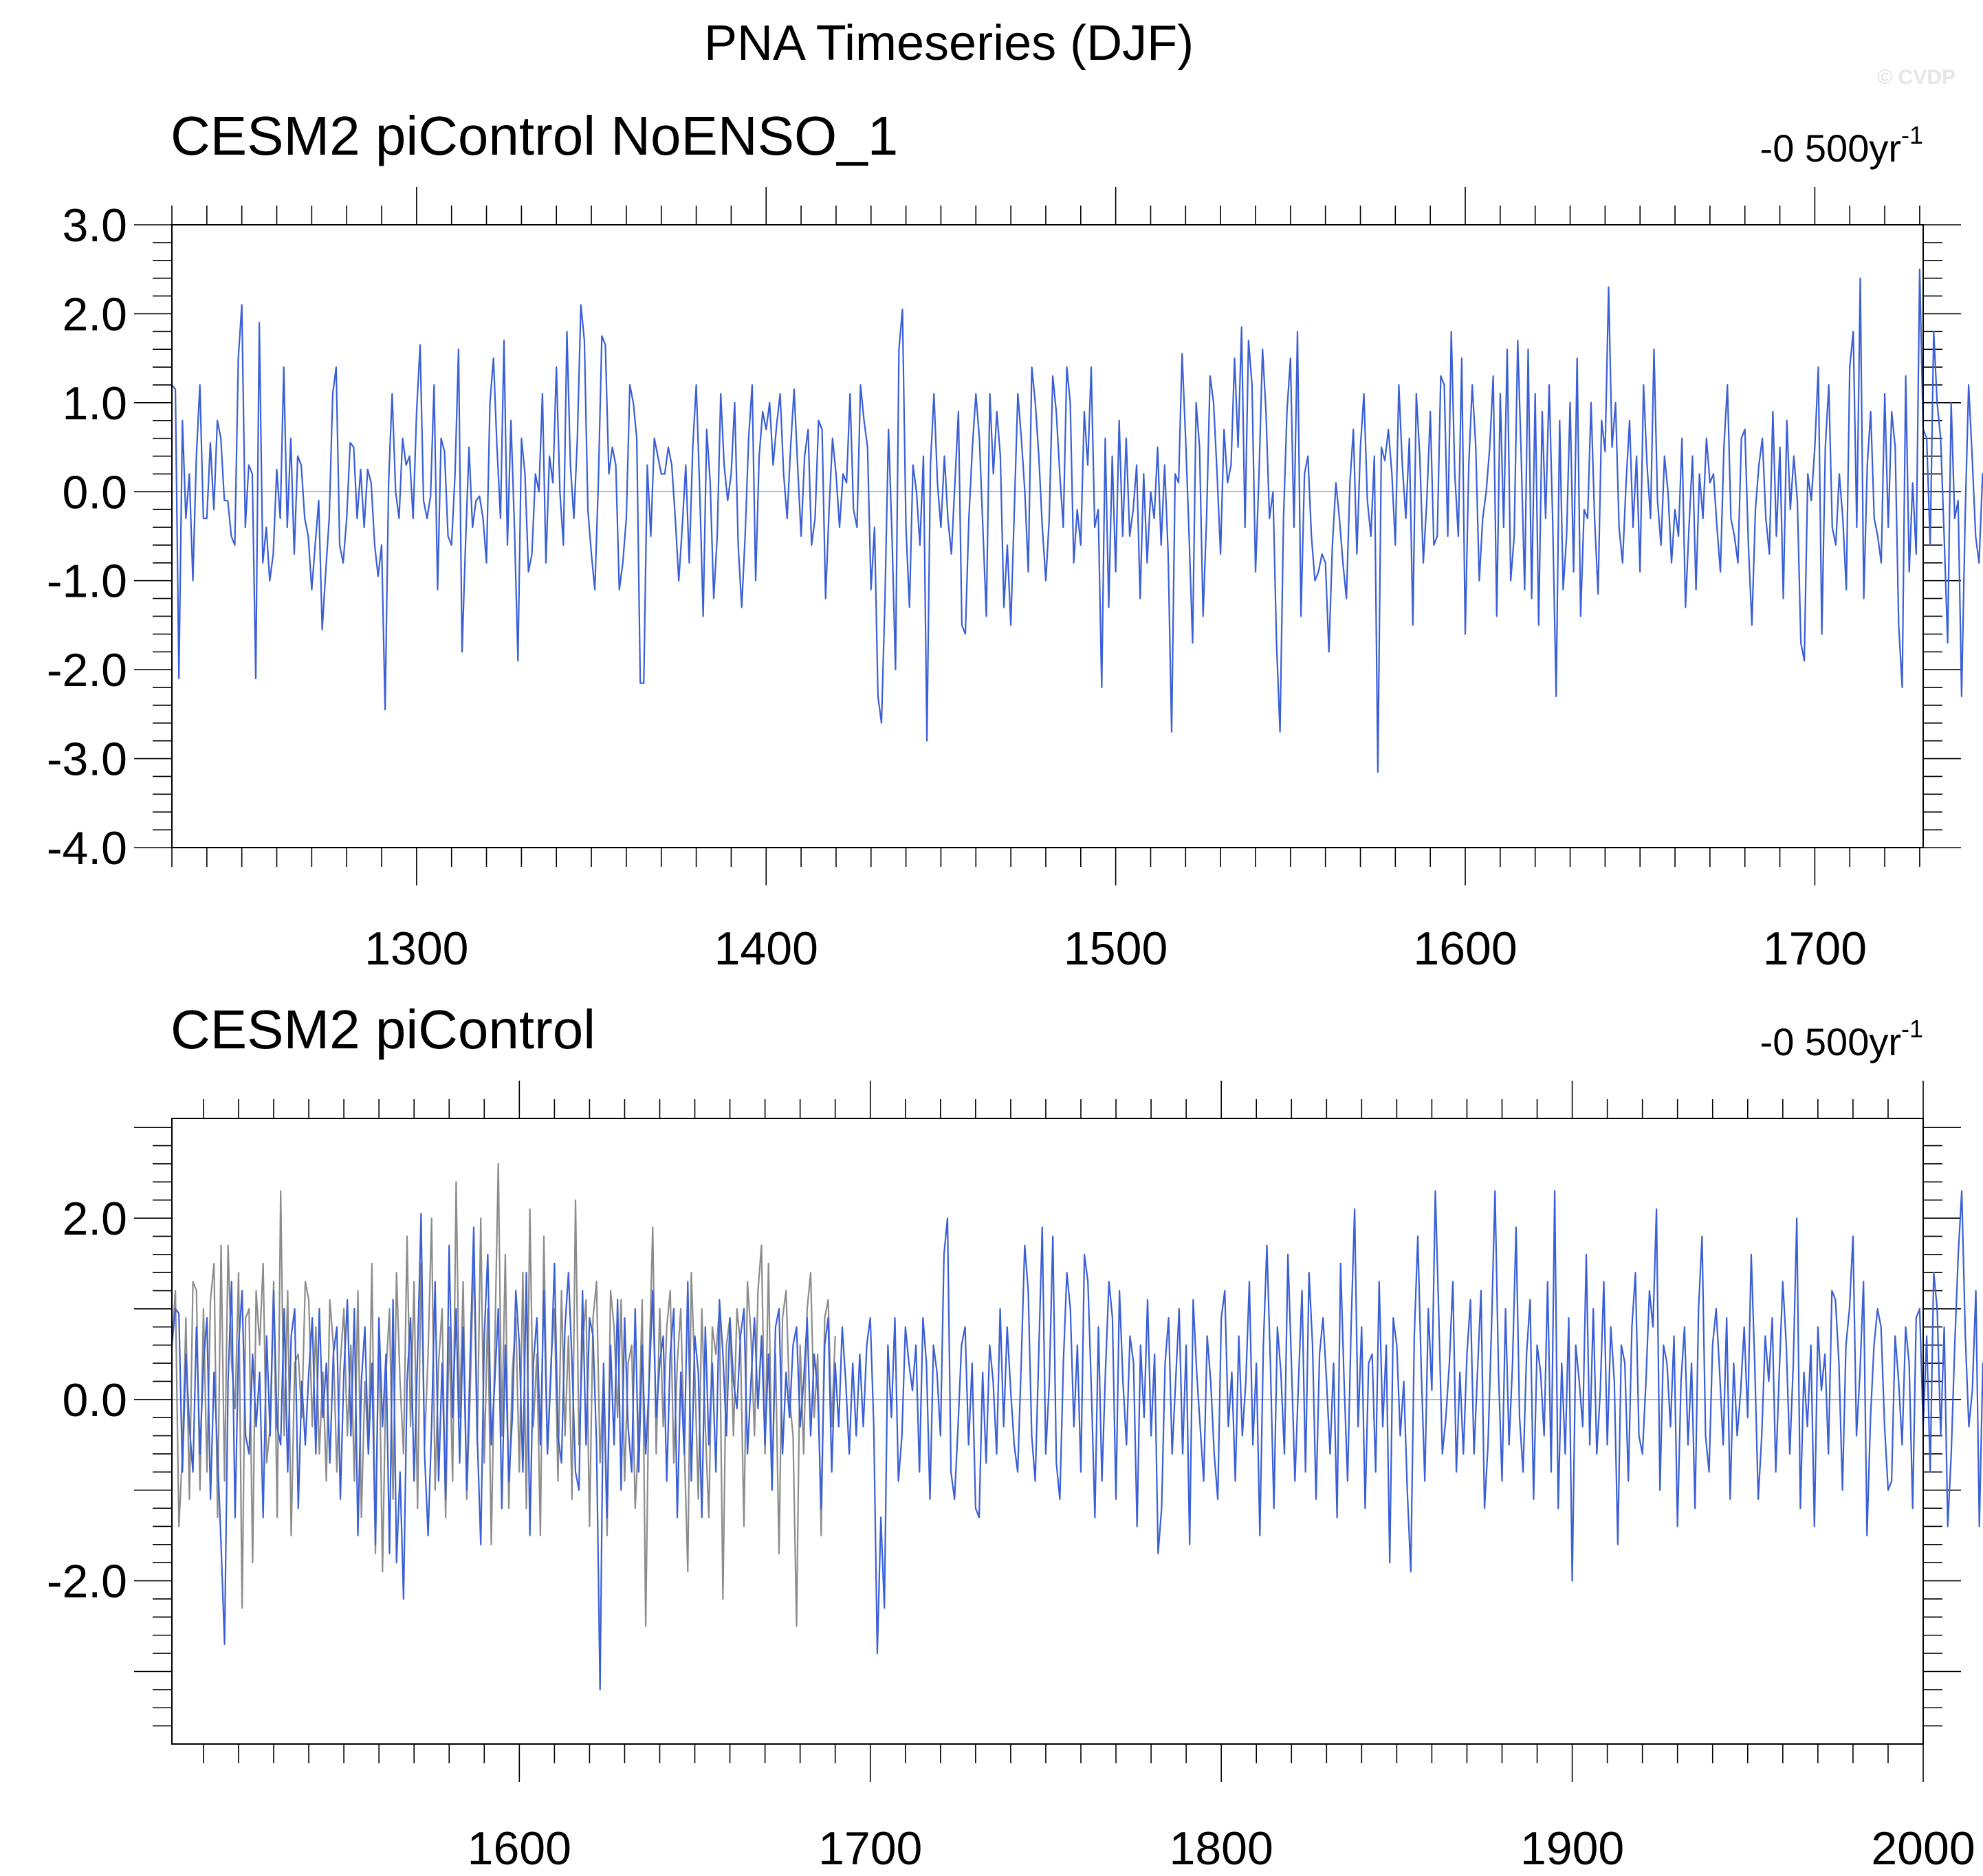  What do you see at coordinates (95, 225) in the screenshot?
I see `y-tick-label: 3.0` at bounding box center [95, 225].